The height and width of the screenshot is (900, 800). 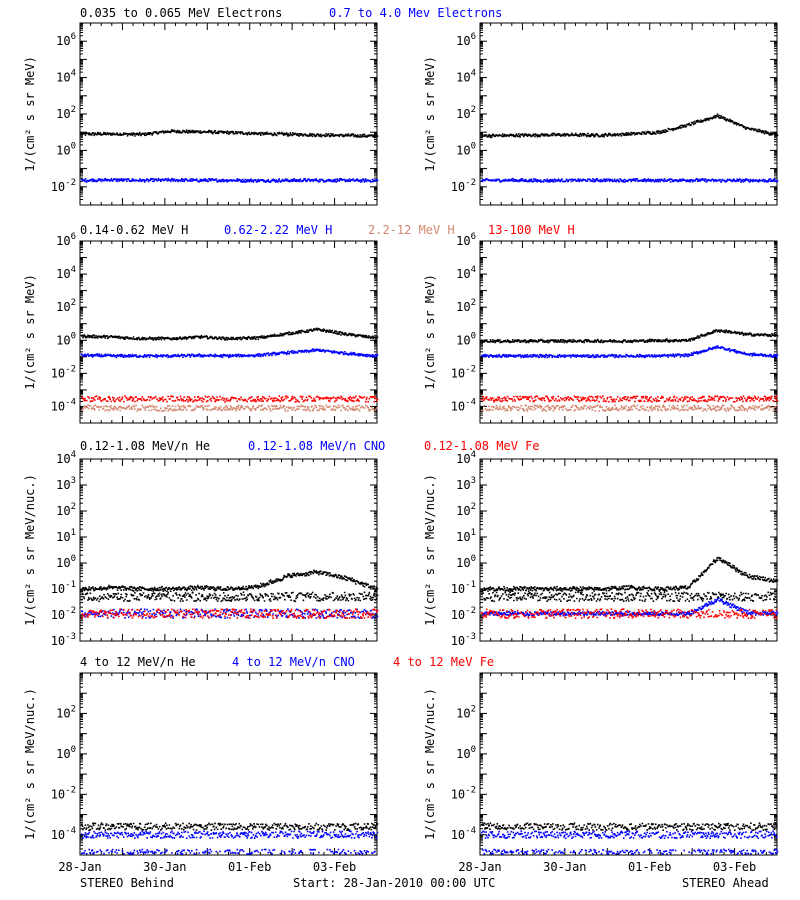 I want to click on panel-r1-ahead: 10⁻² 10⁰ 10² 10⁴ 10⁶ 1/(cm² s sr MeV), so click(x=601, y=114).